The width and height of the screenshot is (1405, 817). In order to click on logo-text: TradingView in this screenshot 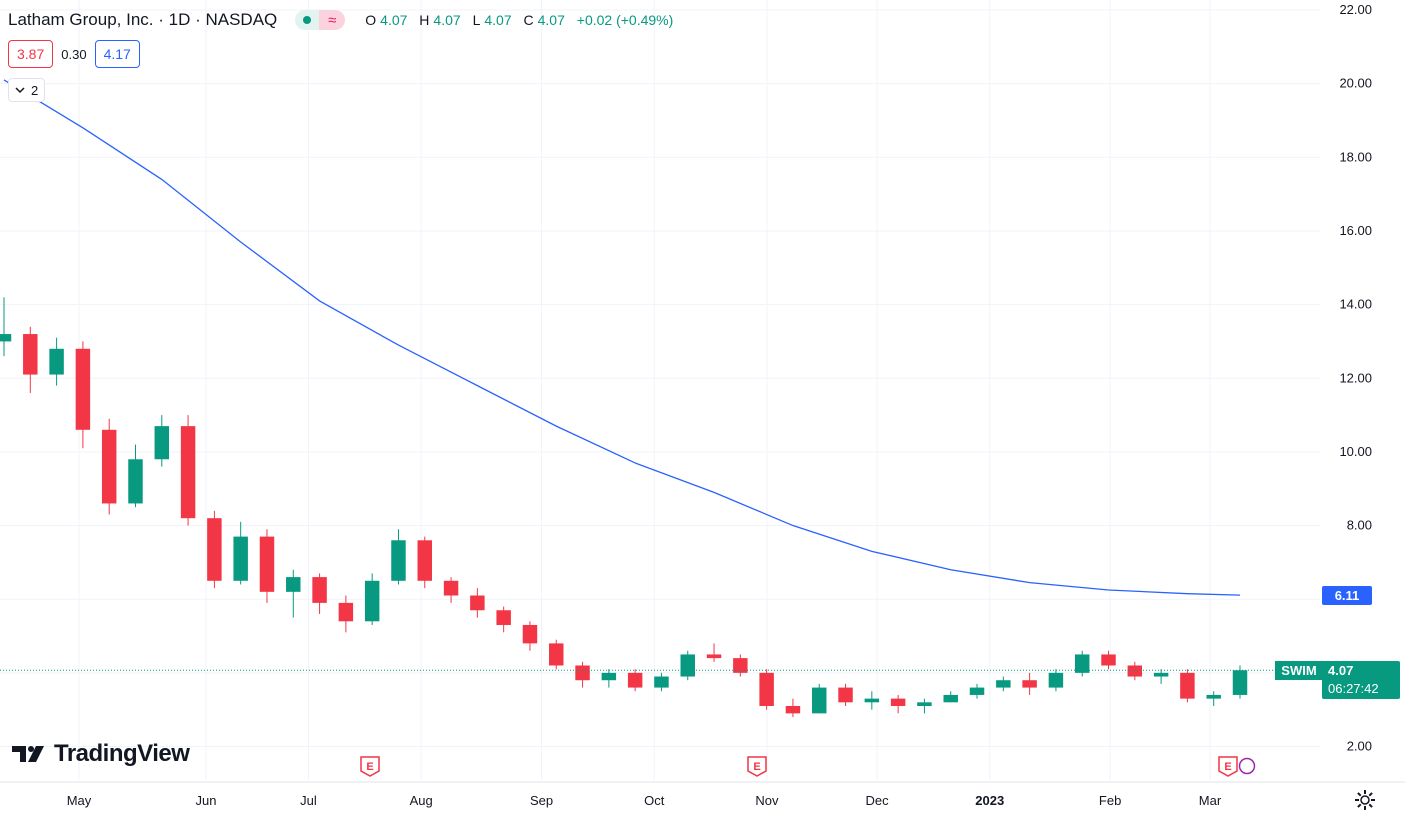, I will do `click(122, 753)`.